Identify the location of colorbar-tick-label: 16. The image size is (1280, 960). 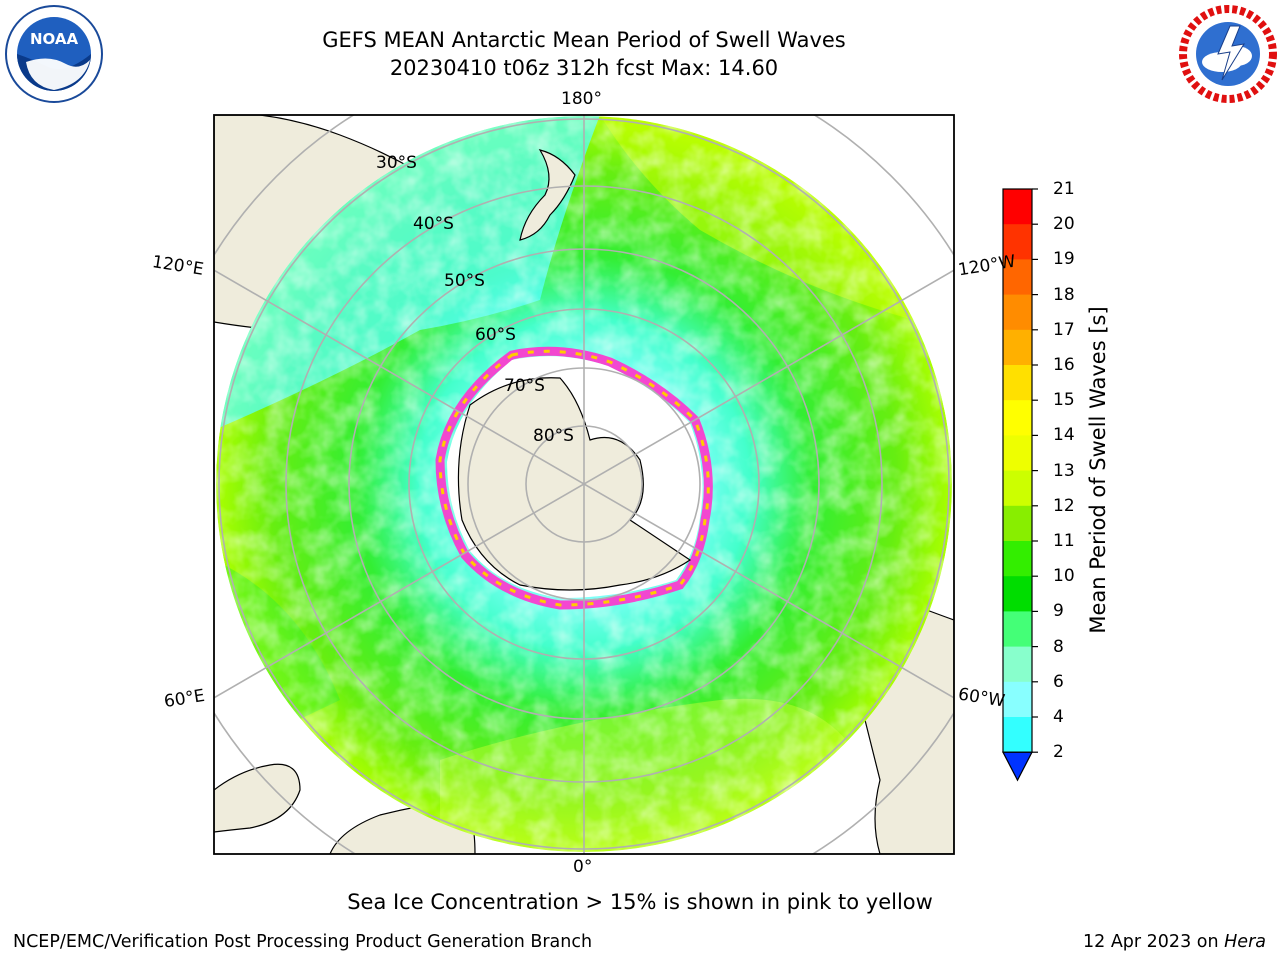
(1064, 365).